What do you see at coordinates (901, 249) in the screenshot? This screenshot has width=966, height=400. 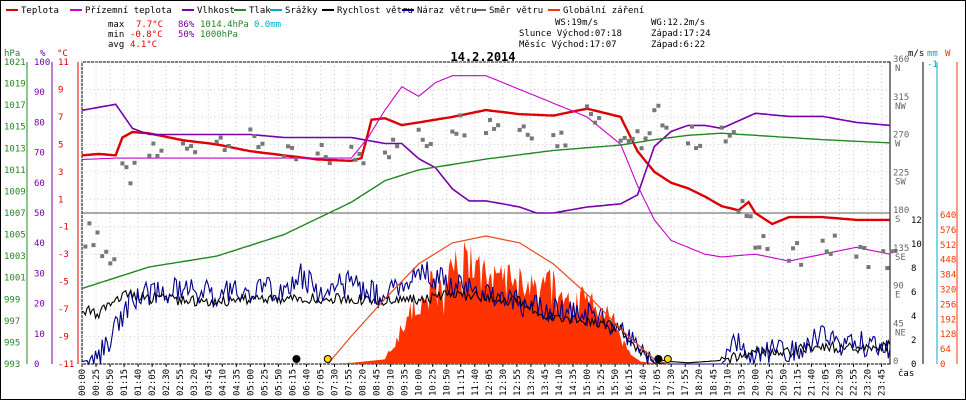 I see `y-dir-tick: 135` at bounding box center [901, 249].